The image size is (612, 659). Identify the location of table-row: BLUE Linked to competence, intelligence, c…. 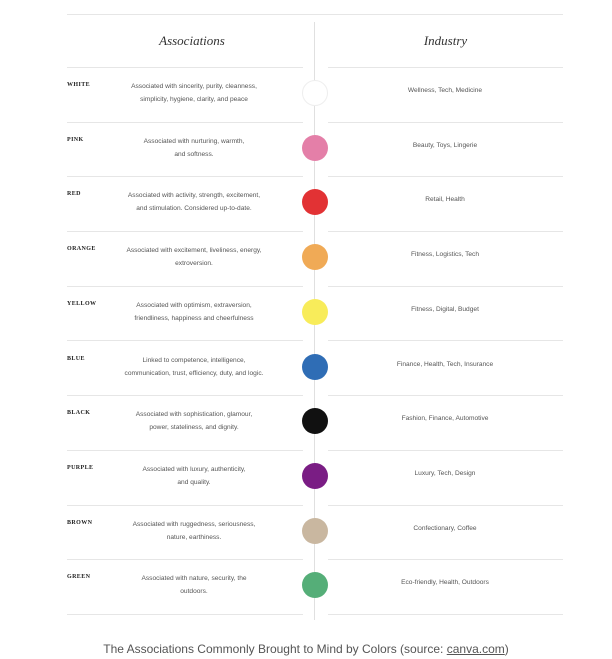
(306, 369).